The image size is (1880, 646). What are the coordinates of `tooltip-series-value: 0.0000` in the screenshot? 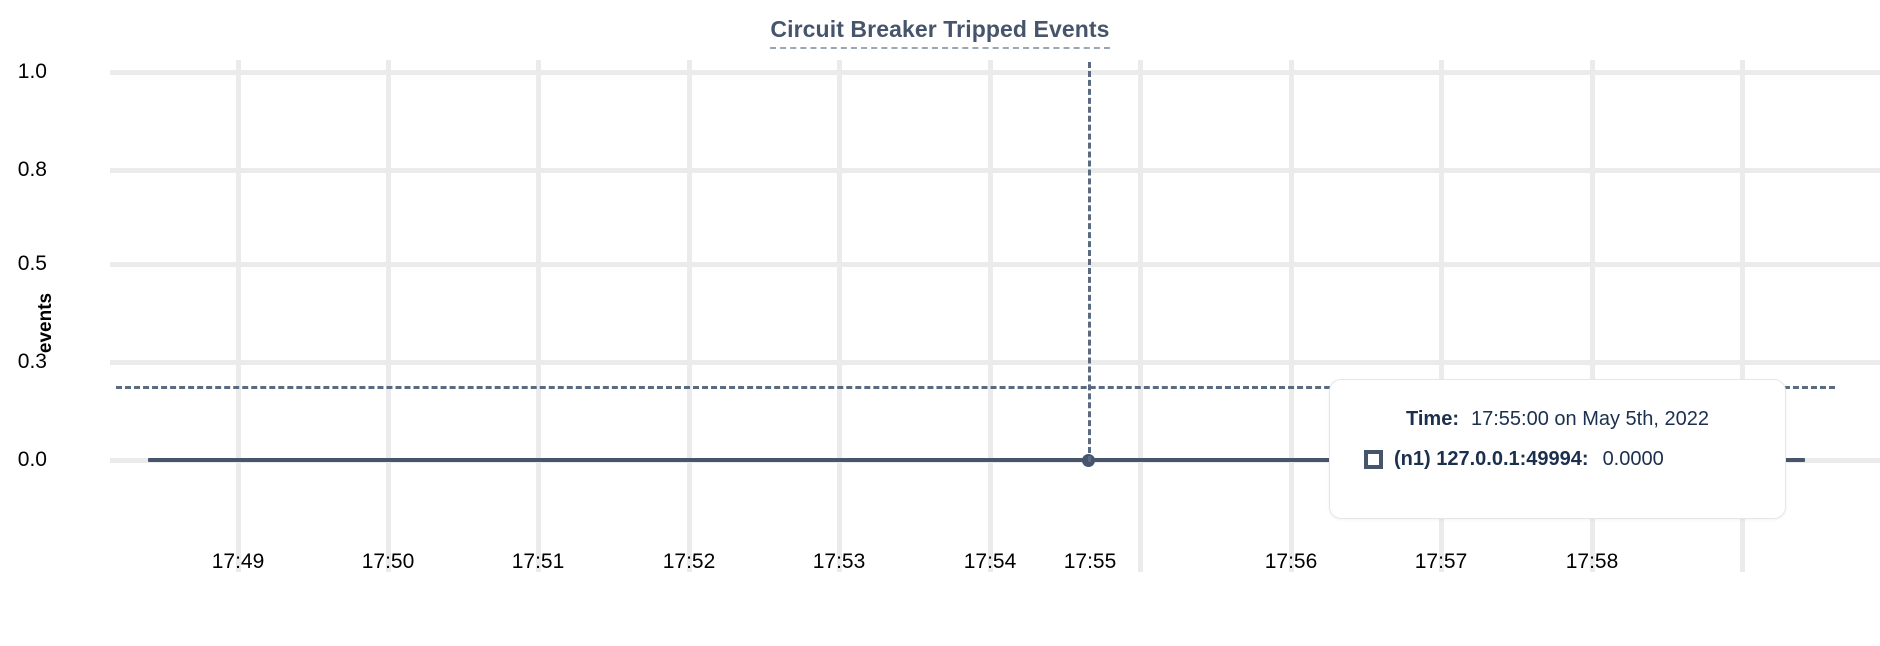 It's located at (1633, 459).